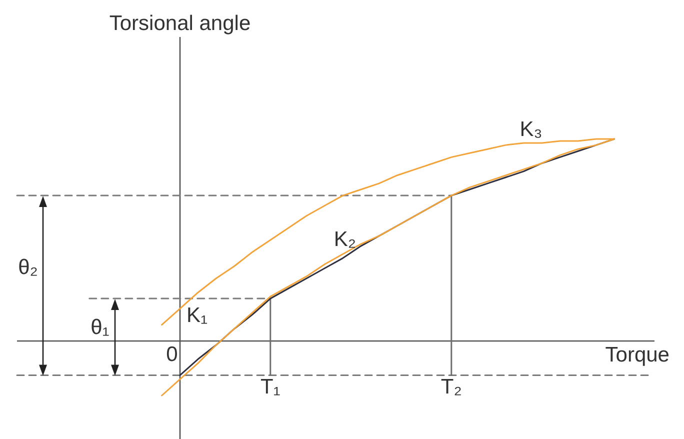 The image size is (684, 439). What do you see at coordinates (270, 386) in the screenshot?
I see `x-tick-label: T₁` at bounding box center [270, 386].